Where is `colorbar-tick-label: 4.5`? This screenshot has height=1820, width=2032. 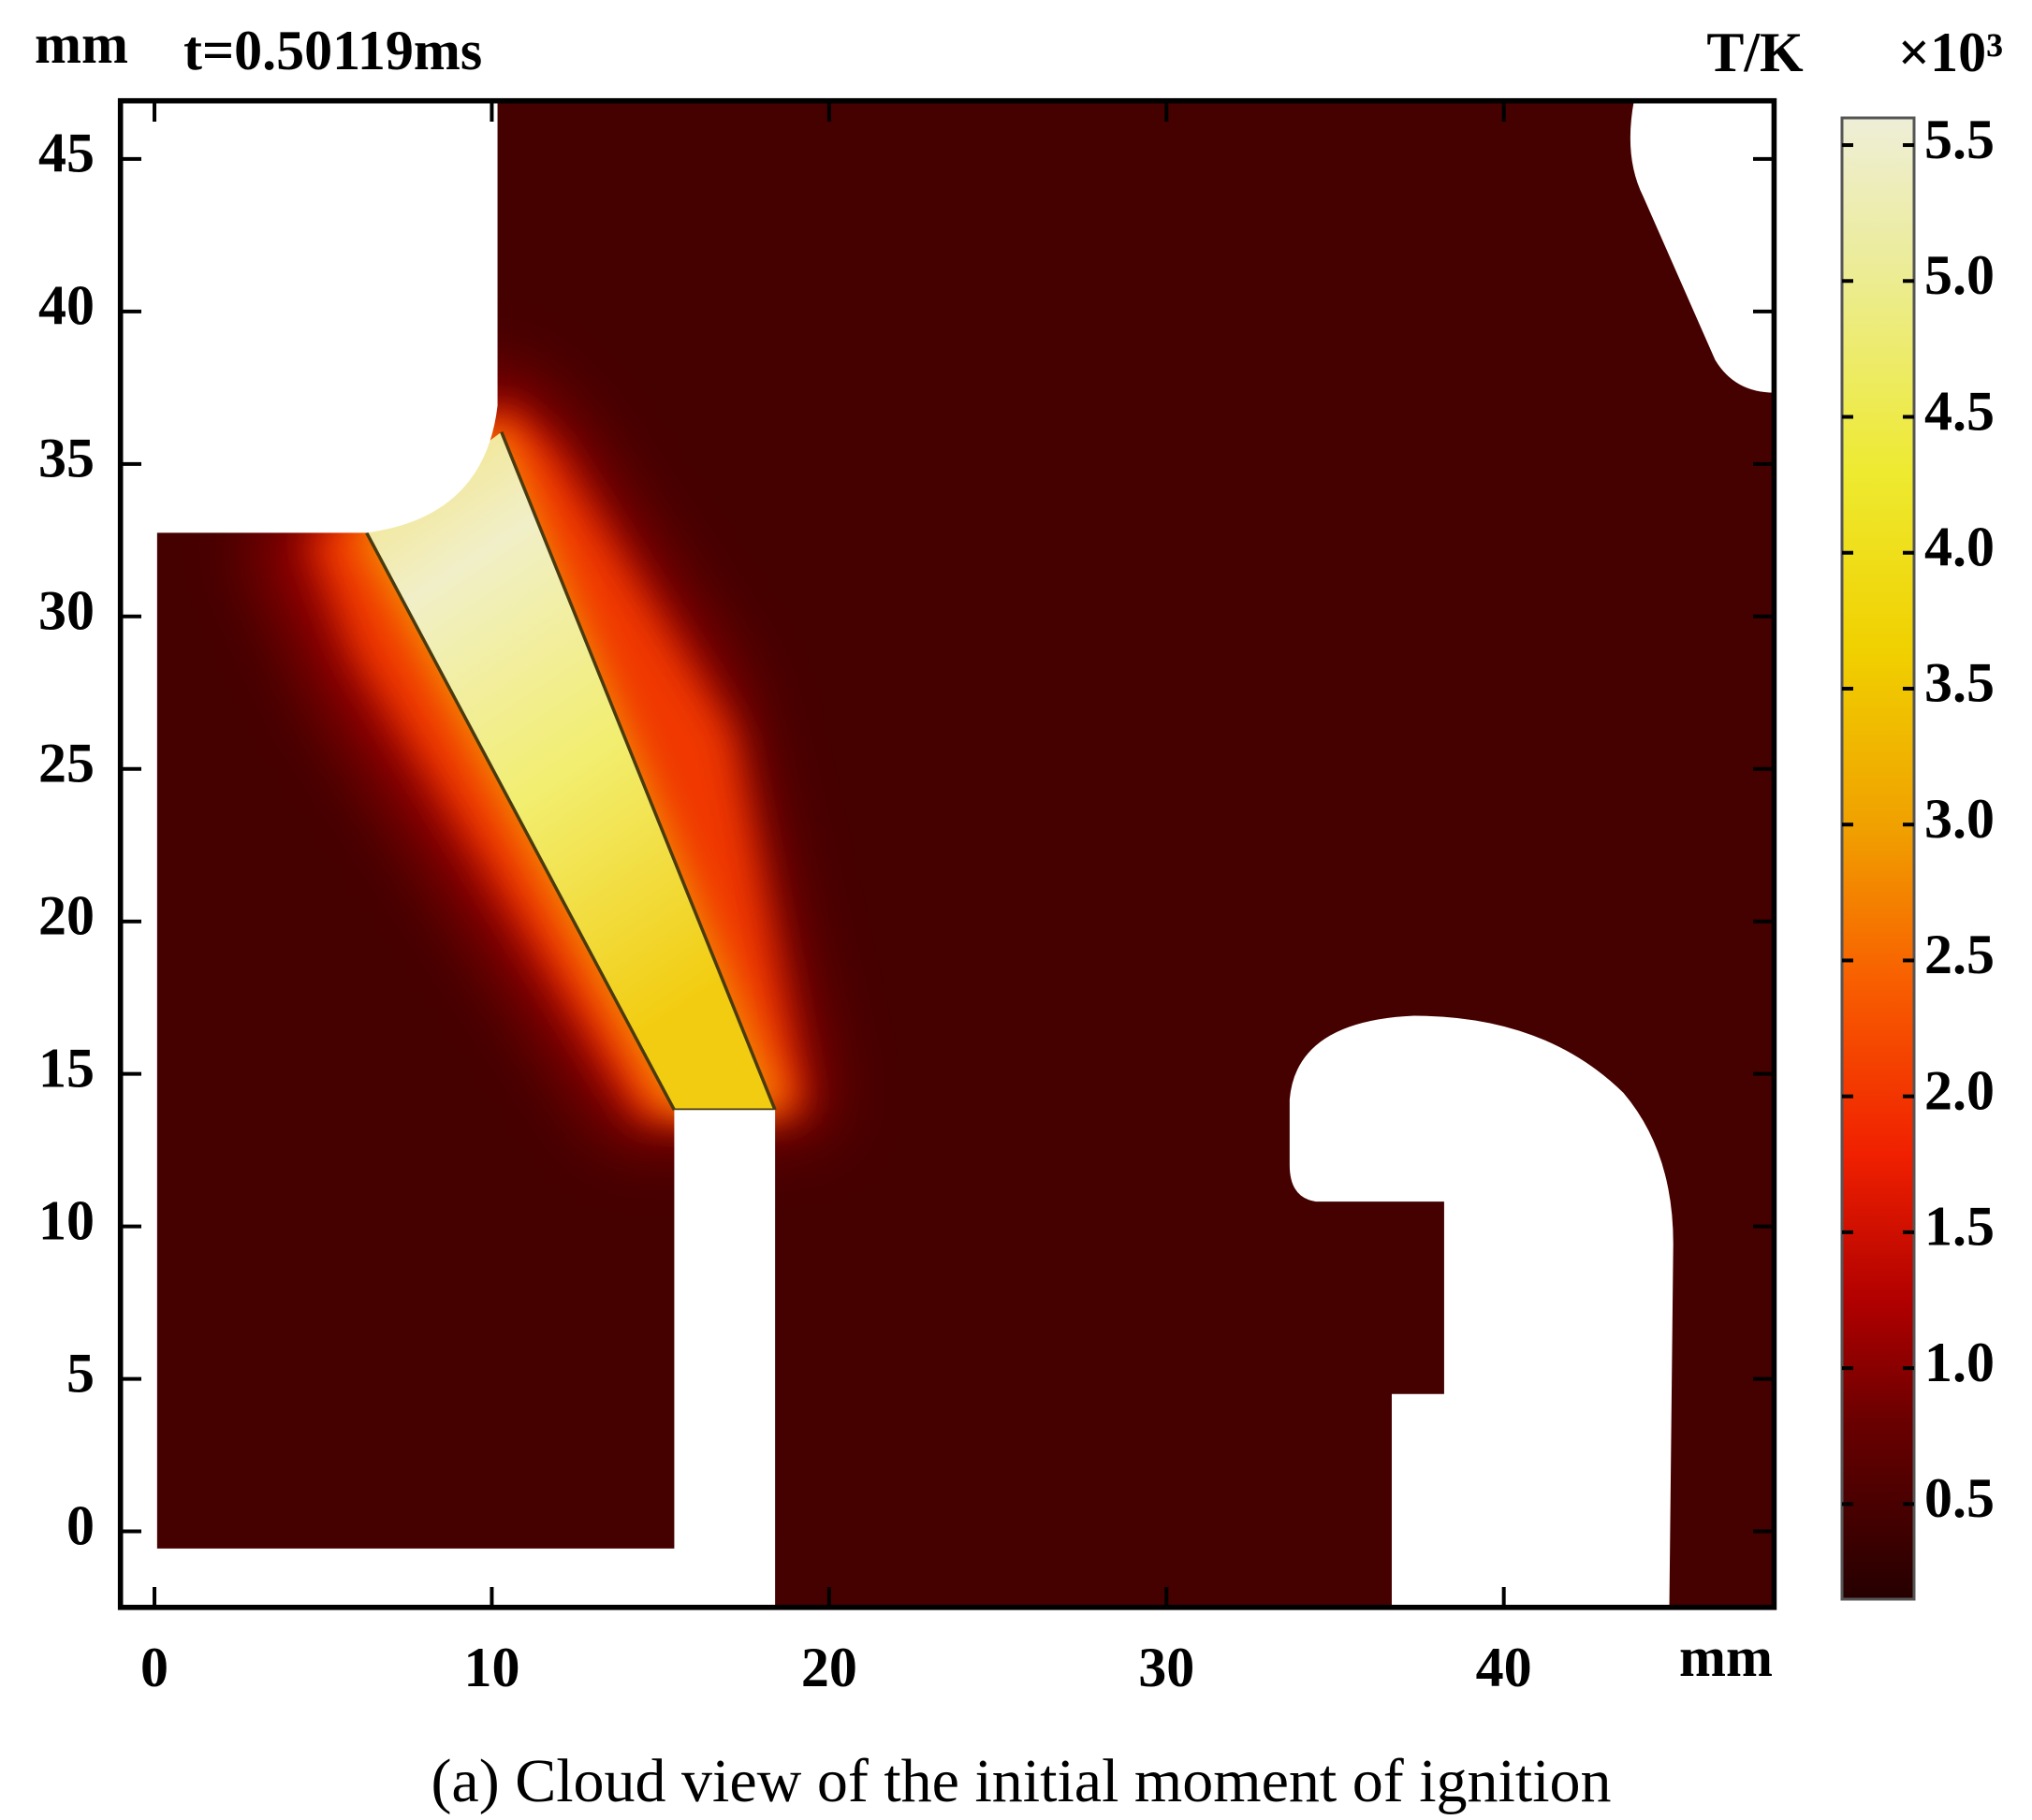 colorbar-tick-label: 4.5 is located at coordinates (1960, 411).